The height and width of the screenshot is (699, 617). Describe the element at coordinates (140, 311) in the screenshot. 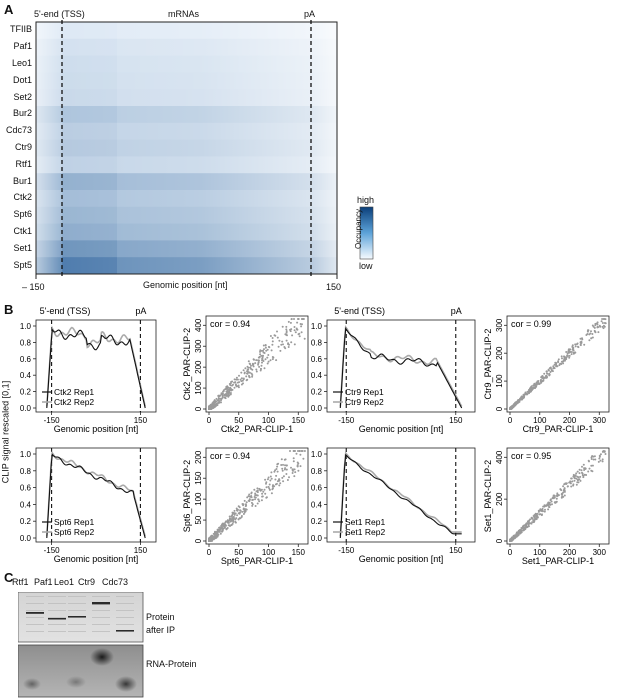

I see `profile-pa-label: pA` at that location.